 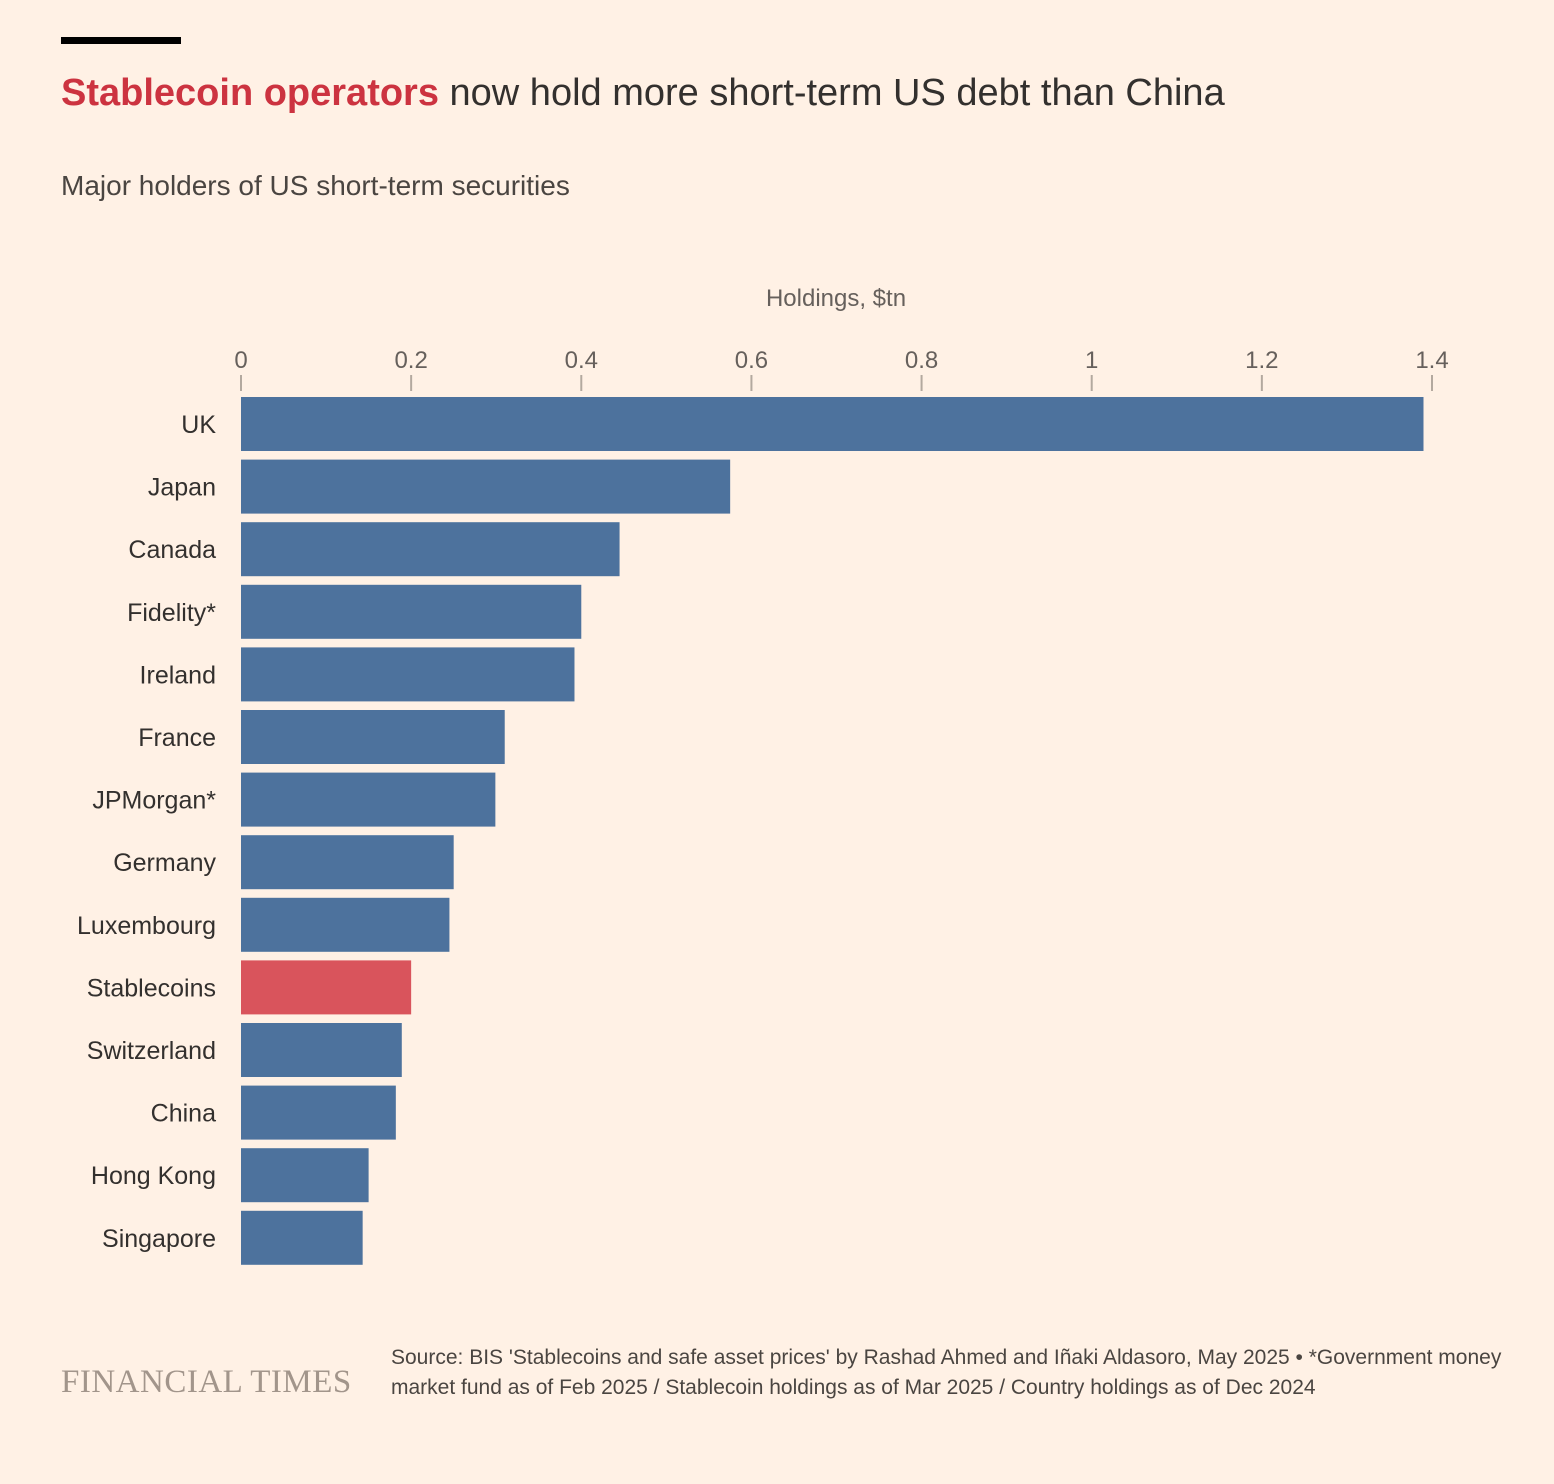 I want to click on x-tick-label: 1.4, so click(x=1431, y=360).